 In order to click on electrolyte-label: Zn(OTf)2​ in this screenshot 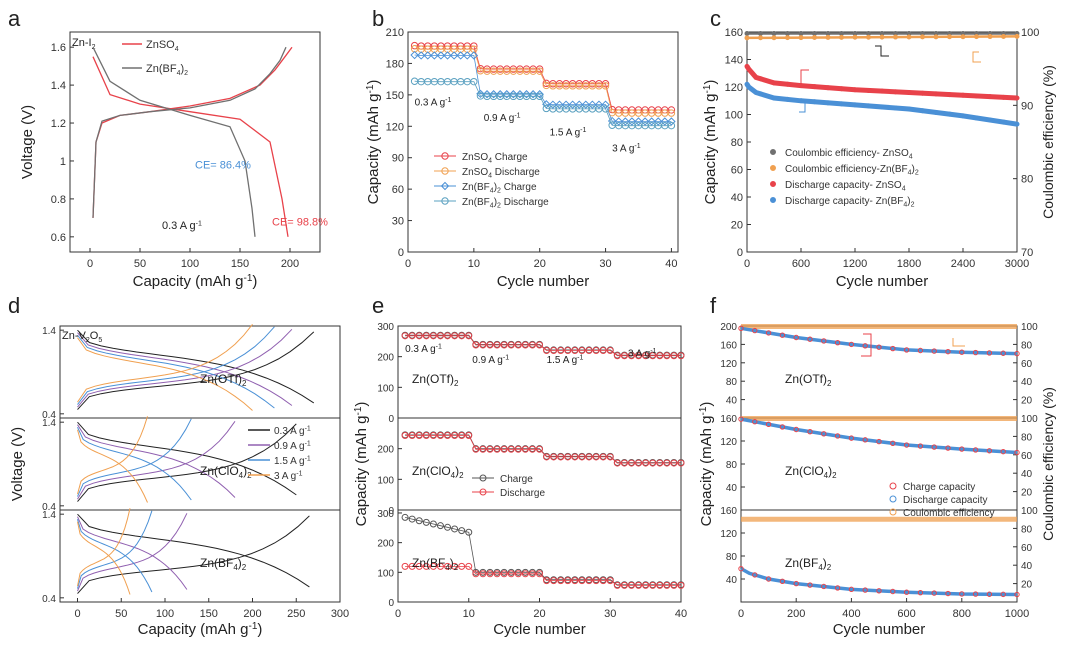, I will do `click(223, 380)`.